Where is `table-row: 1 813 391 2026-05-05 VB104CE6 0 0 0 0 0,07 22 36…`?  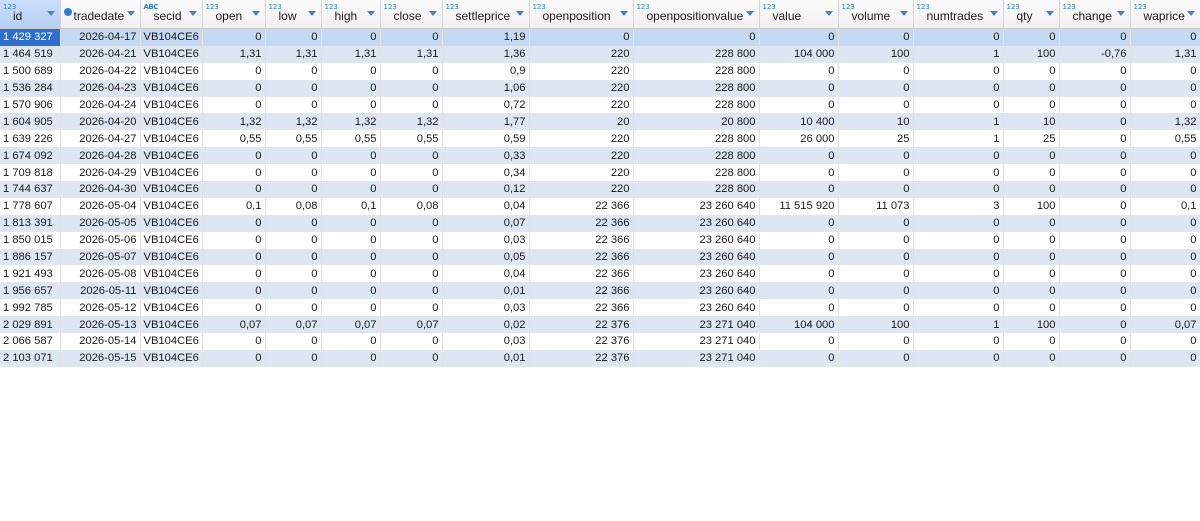 table-row: 1 813 391 2026-05-05 VB104CE6 0 0 0 0 0,07 22 36… is located at coordinates (600, 223).